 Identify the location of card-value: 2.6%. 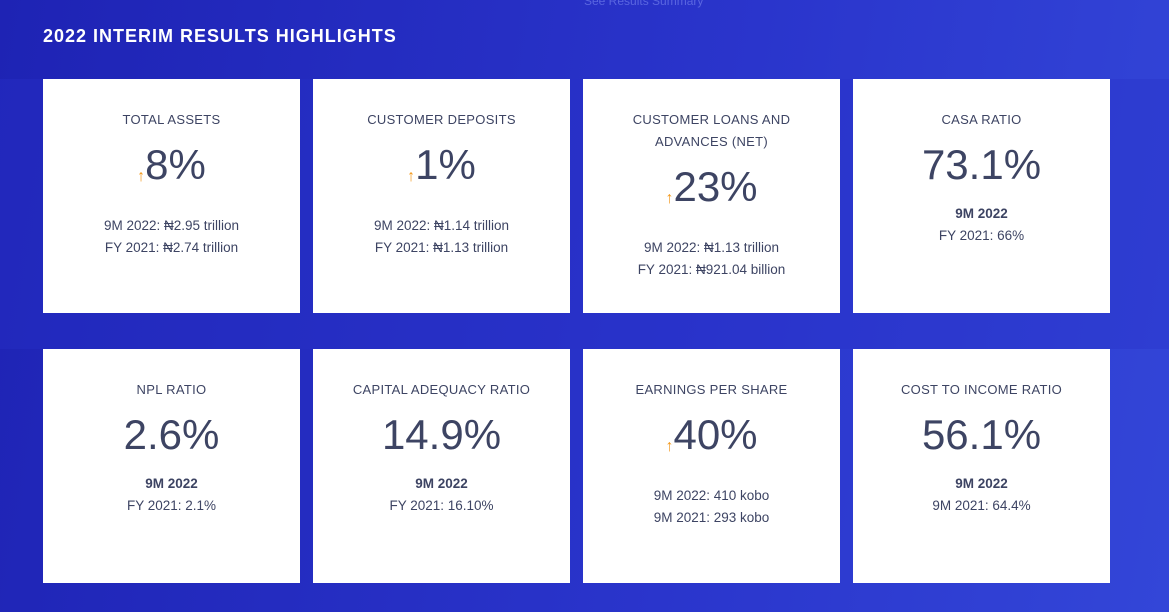
(171, 435).